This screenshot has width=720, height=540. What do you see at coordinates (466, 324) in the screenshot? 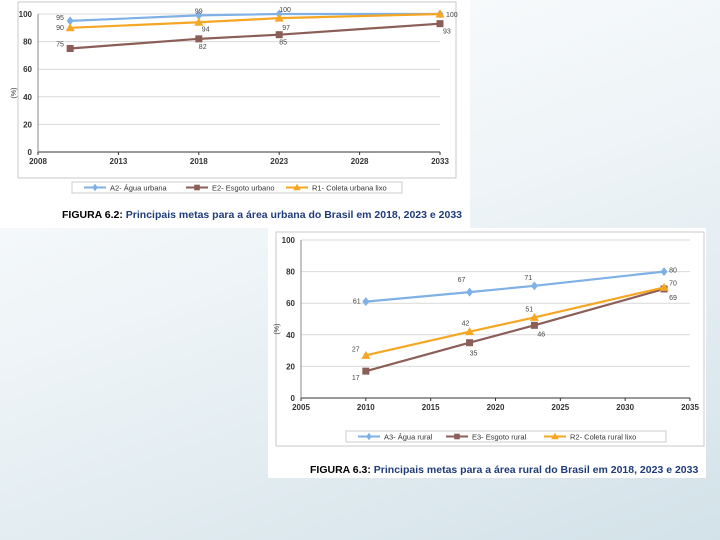
I see `data-label: 42` at bounding box center [466, 324].